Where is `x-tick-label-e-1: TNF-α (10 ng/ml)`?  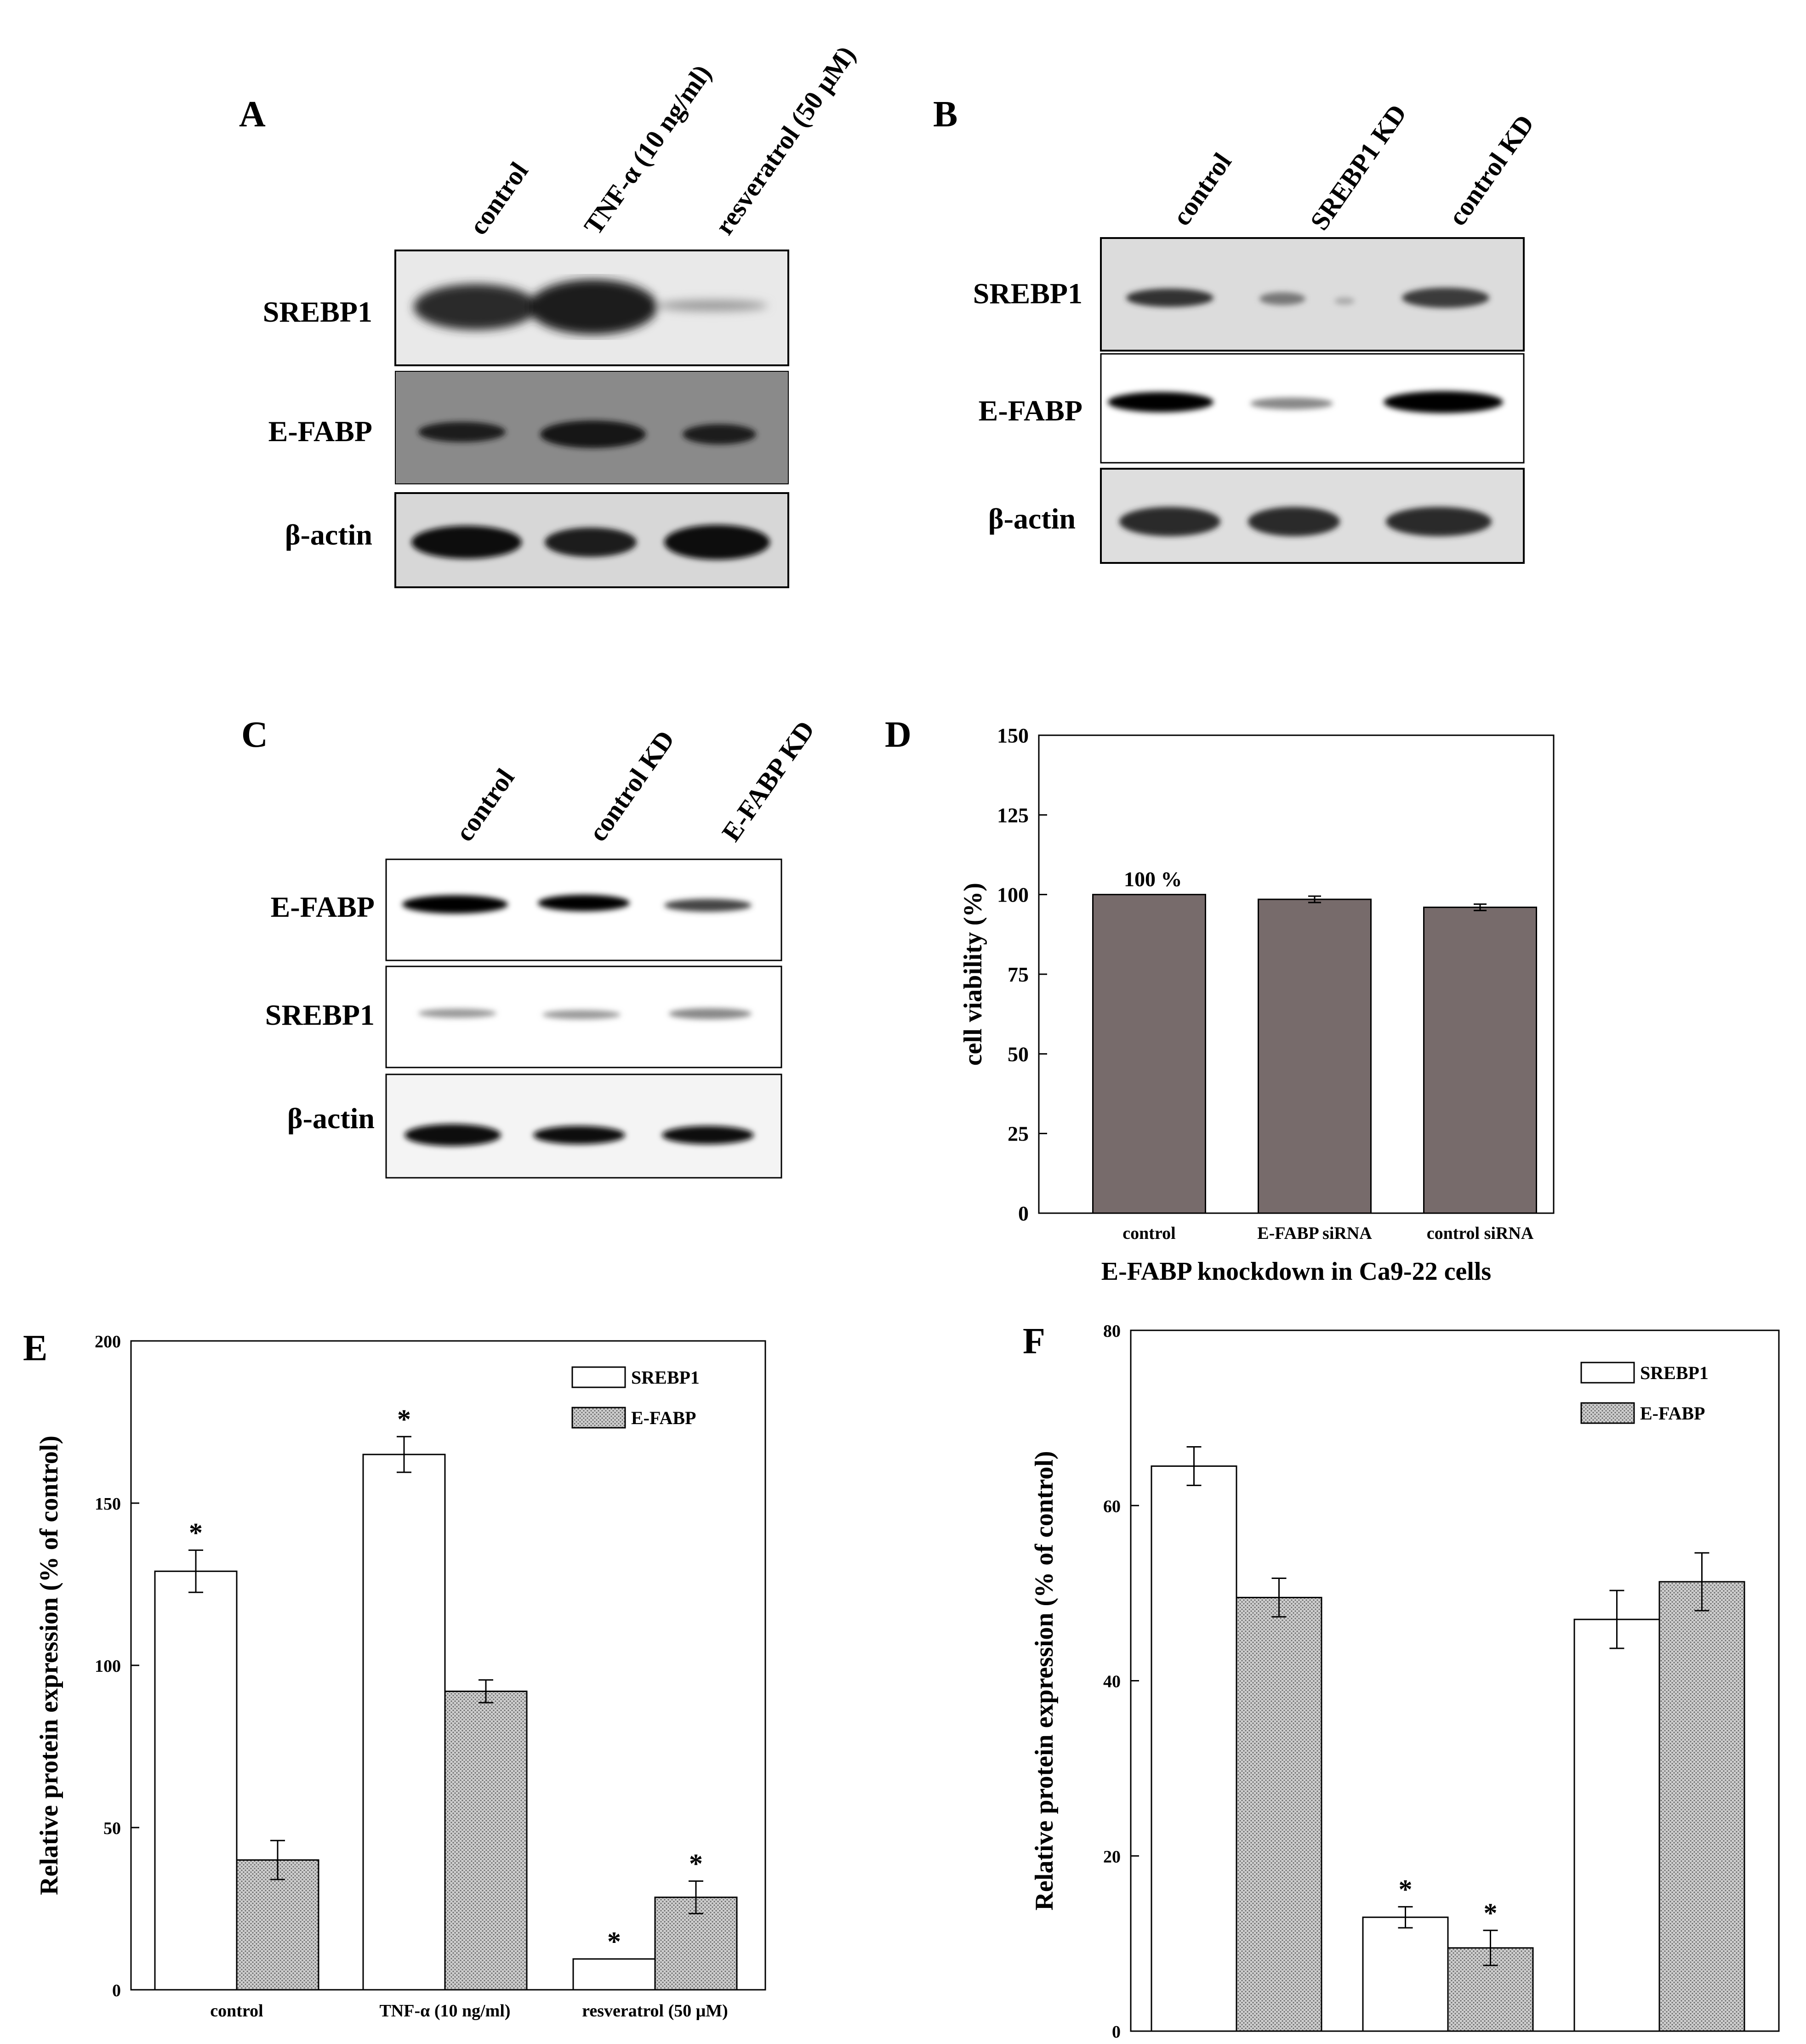
x-tick-label-e-1: TNF-α (10 ng/ml) is located at coordinates (444, 2011).